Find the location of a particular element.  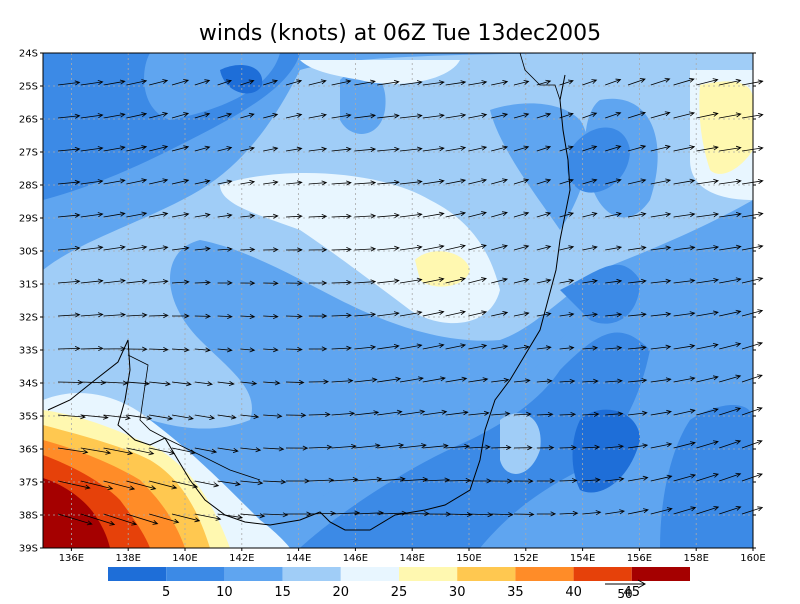

lon-tick-label: 142E is located at coordinates (241, 558).